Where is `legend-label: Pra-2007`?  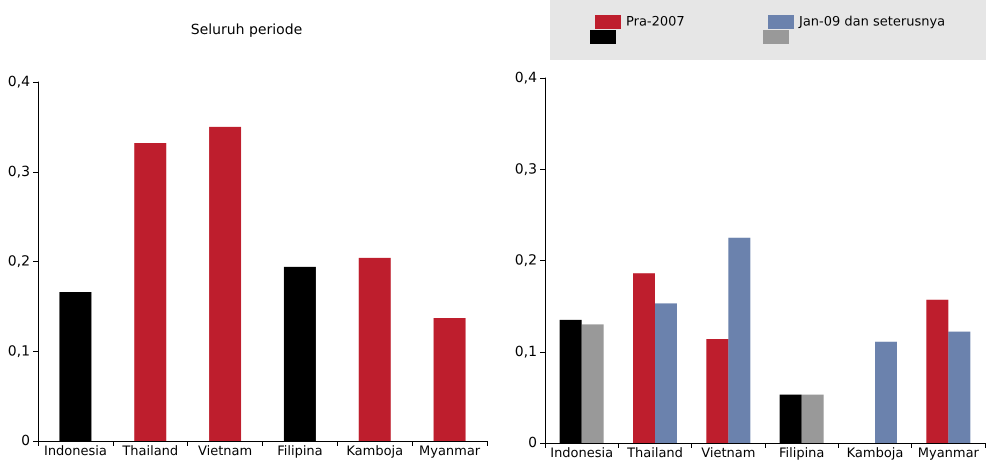 legend-label: Pra-2007 is located at coordinates (655, 22).